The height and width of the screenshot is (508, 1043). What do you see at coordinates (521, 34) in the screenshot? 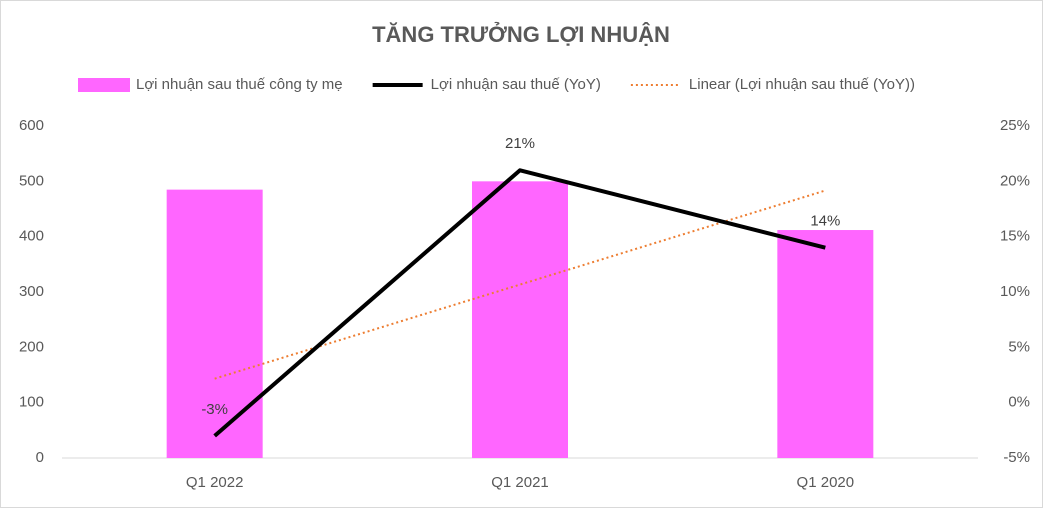
I see `chart-title: TĂNG TRƯỞNG LỢI NHUẬN` at bounding box center [521, 34].